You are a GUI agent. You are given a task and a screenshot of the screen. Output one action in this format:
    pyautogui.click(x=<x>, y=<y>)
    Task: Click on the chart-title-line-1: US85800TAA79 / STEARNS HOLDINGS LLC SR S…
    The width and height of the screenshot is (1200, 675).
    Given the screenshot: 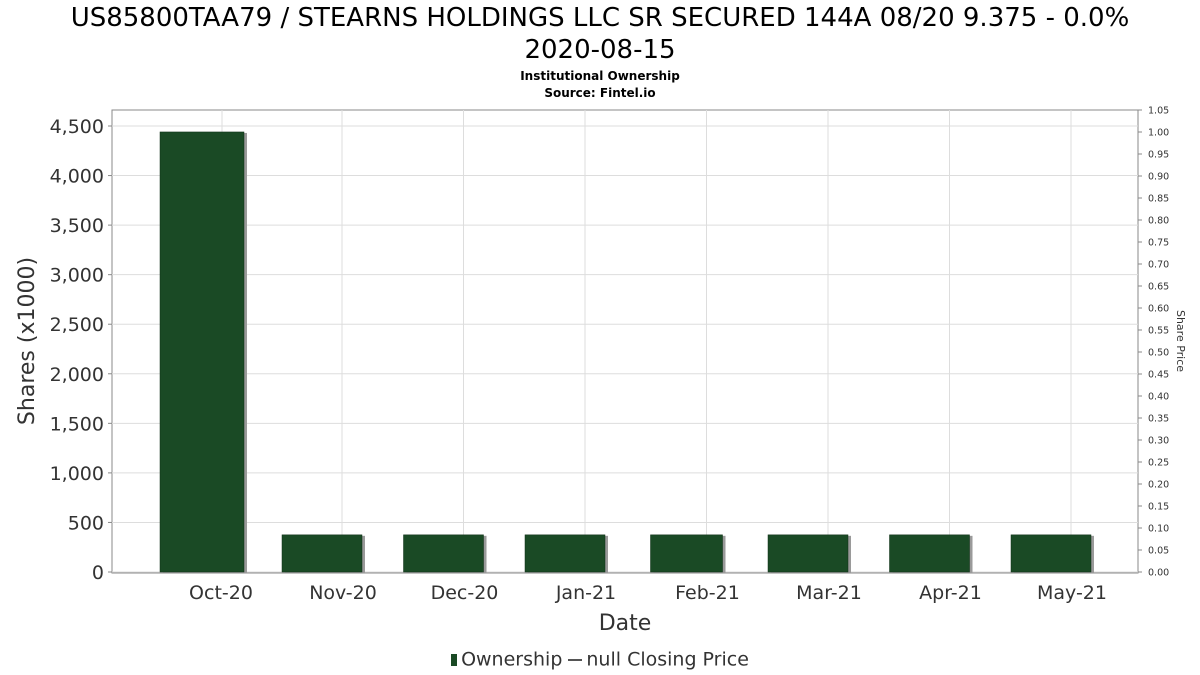 What is the action you would take?
    pyautogui.click(x=600, y=18)
    